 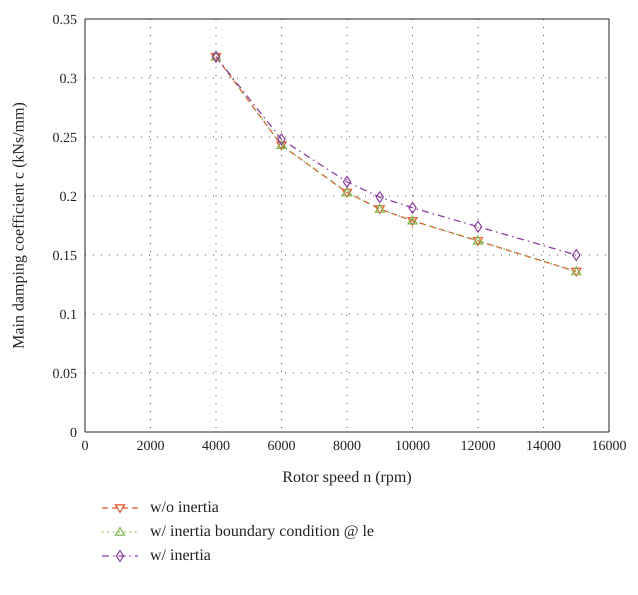 What do you see at coordinates (68, 197) in the screenshot?
I see `y-tick-label: 0.2` at bounding box center [68, 197].